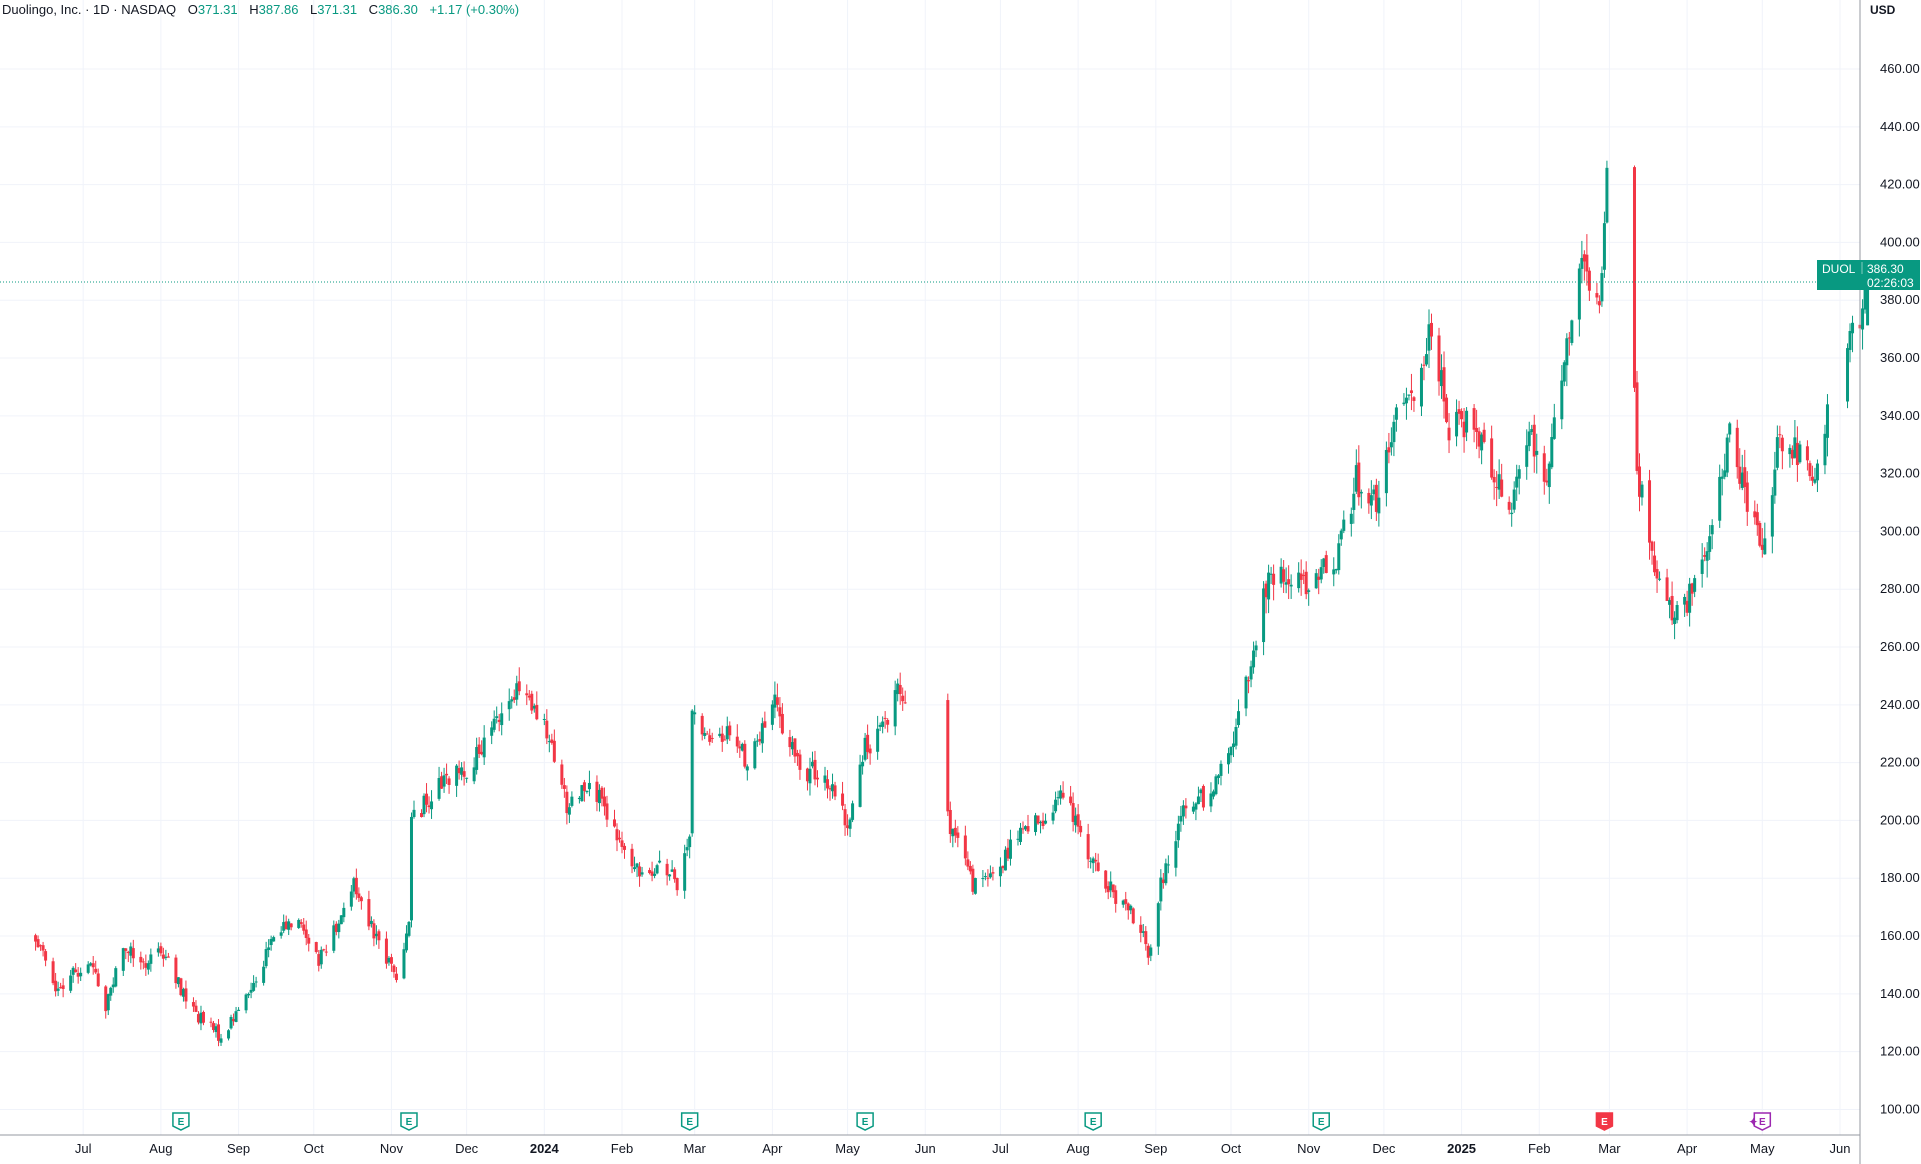 The width and height of the screenshot is (1921, 1164). I want to click on price-tick-label: 420.00, so click(1900, 184).